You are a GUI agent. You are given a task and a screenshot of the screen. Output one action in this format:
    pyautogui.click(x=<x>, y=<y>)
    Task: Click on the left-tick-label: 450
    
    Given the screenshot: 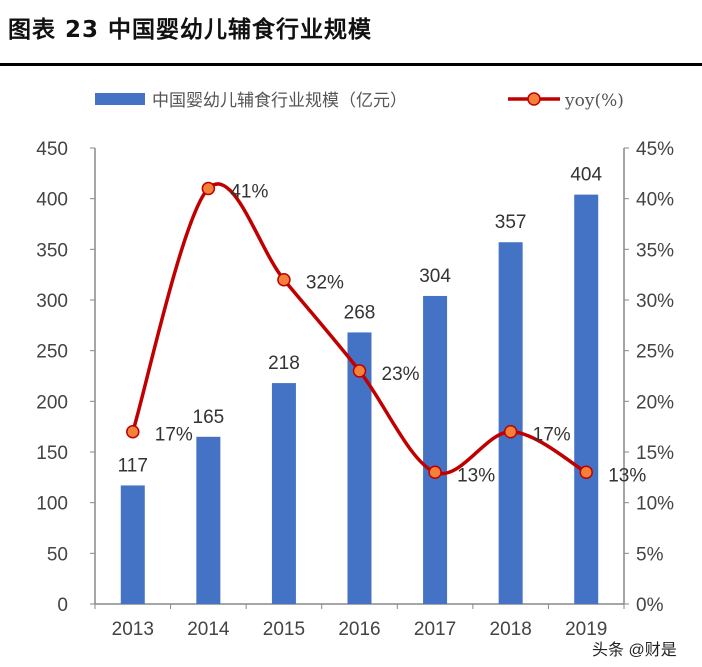 What is the action you would take?
    pyautogui.click(x=52, y=149)
    